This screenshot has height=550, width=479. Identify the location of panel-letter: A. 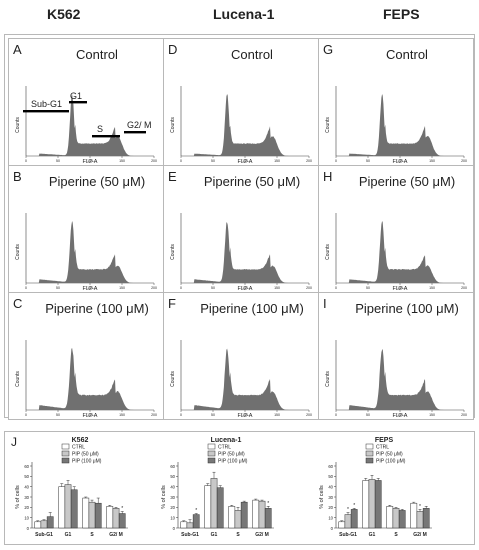
(17, 49).